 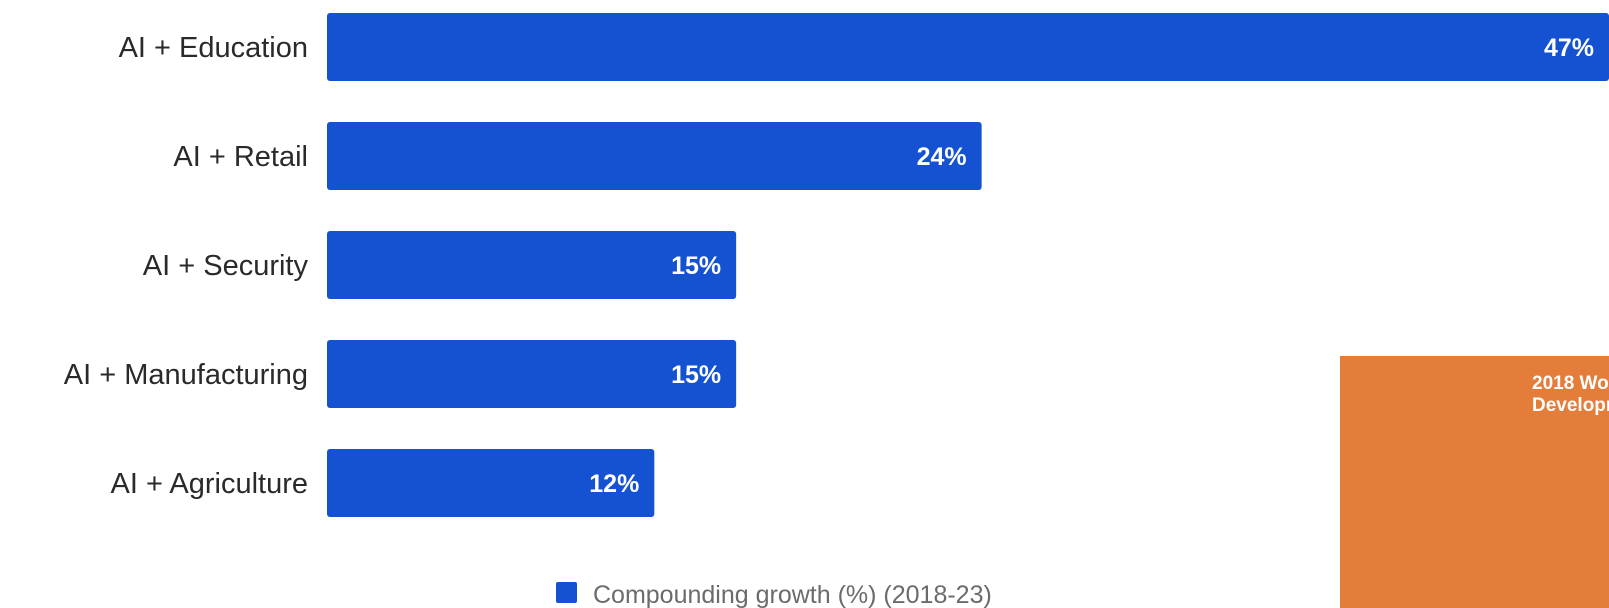 What do you see at coordinates (1569, 48) in the screenshot?
I see `value-label: 47%` at bounding box center [1569, 48].